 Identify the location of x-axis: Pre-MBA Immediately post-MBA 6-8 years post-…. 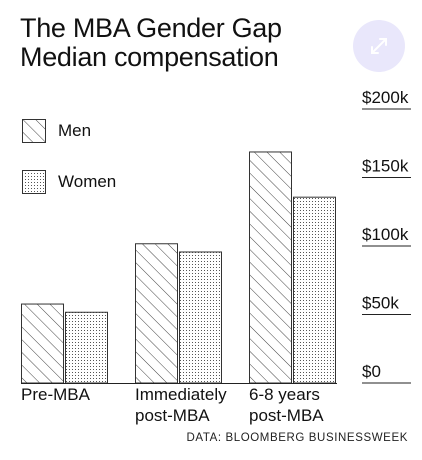
(172, 405).